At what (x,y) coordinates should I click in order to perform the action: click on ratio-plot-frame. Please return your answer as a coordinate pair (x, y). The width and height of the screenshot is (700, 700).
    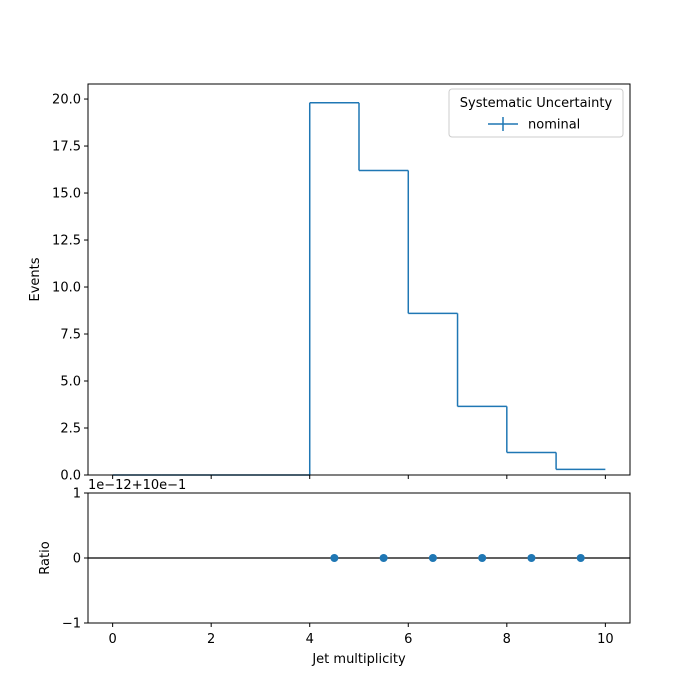
    Looking at the image, I should click on (359, 558).